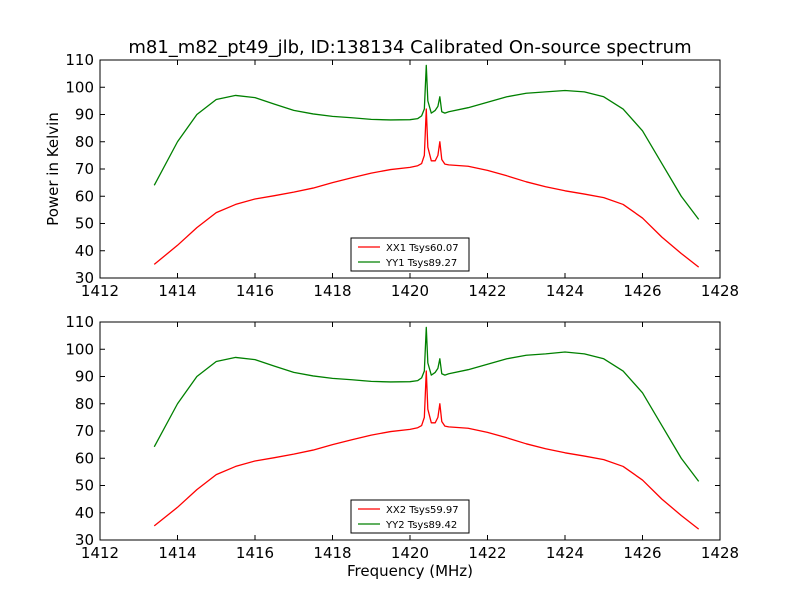 The width and height of the screenshot is (800, 600). I want to click on y-axis-label-1: Power in Kelvin, so click(53, 169).